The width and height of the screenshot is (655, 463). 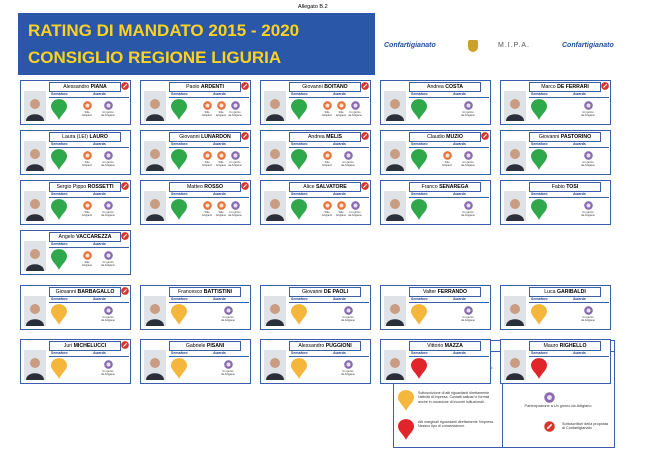 I want to click on logo-text: Confartigianato, so click(x=588, y=45).